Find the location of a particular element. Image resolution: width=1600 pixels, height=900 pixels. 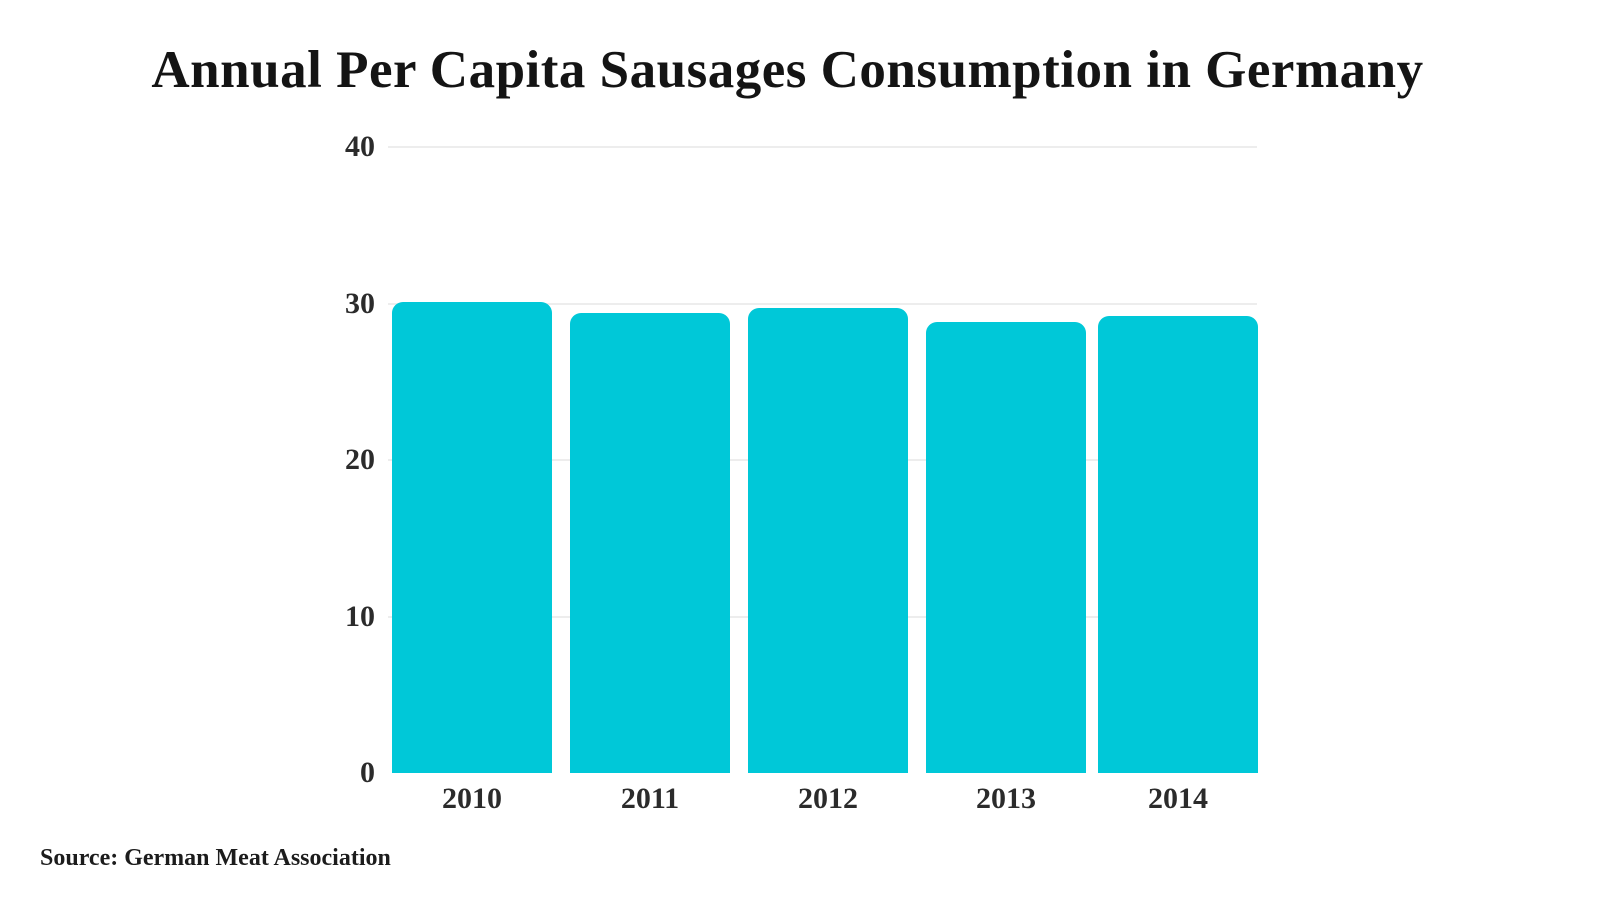

x-tick-label-2012: 2012 is located at coordinates (828, 798).